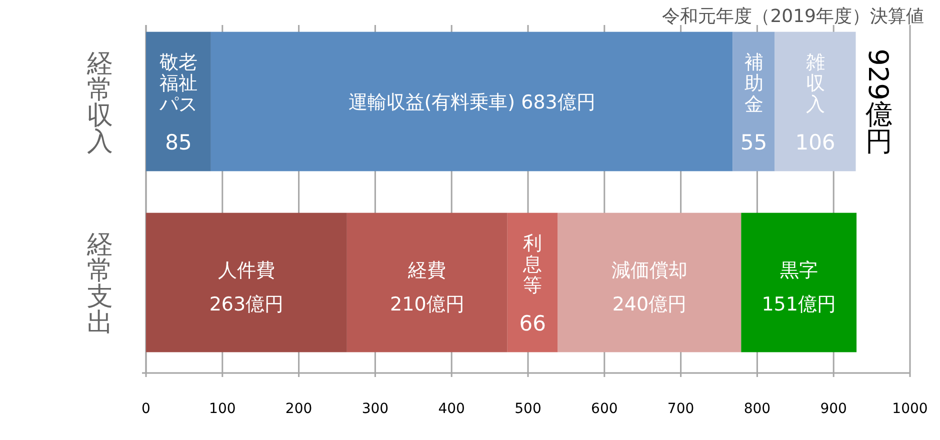  I want to click on x-tick-label: 700, so click(680, 409).